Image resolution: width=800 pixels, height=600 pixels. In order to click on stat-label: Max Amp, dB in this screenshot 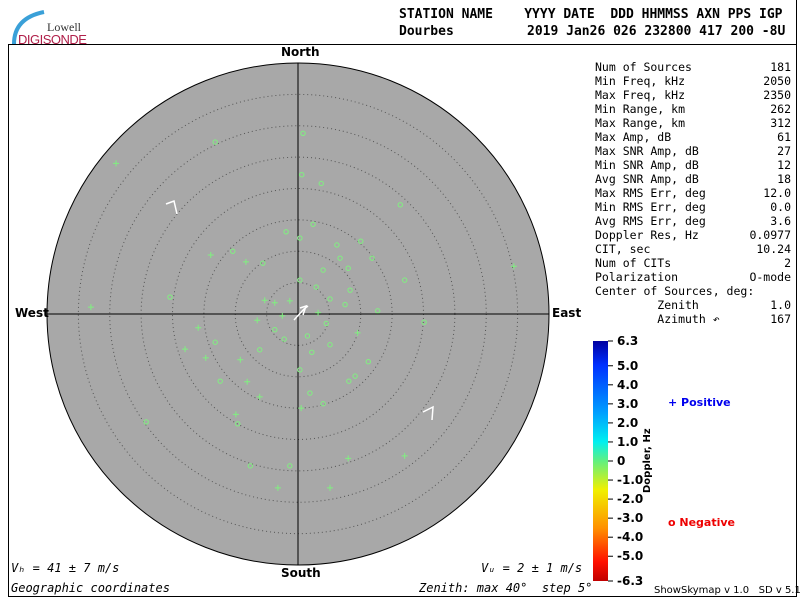, I will do `click(633, 137)`.